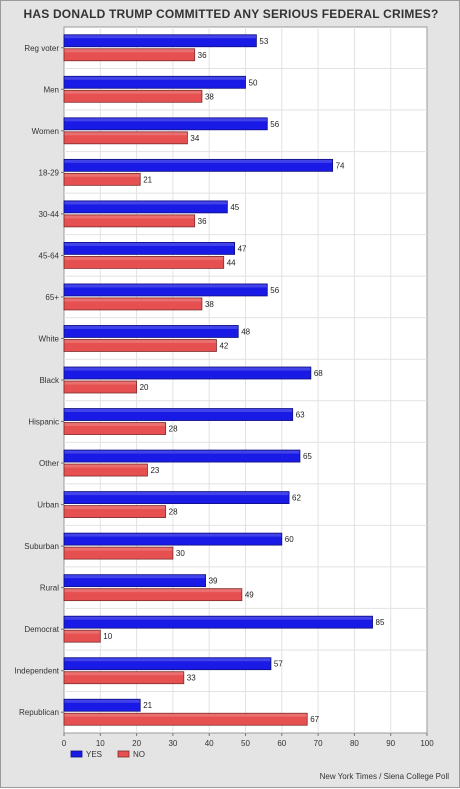  What do you see at coordinates (234, 207) in the screenshot?
I see `data-label: 45` at bounding box center [234, 207].